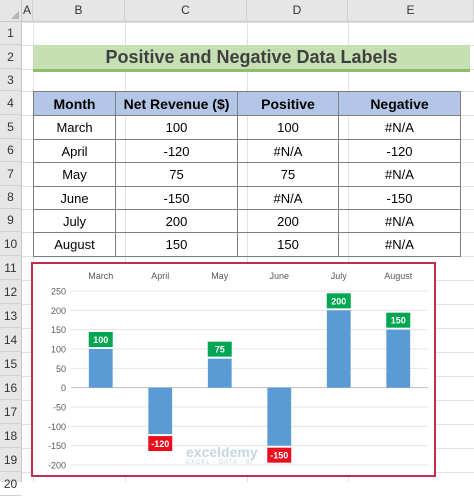 Image resolution: width=474 pixels, height=496 pixels. What do you see at coordinates (10, 174) in the screenshot?
I see `row-header-7: 7` at bounding box center [10, 174].